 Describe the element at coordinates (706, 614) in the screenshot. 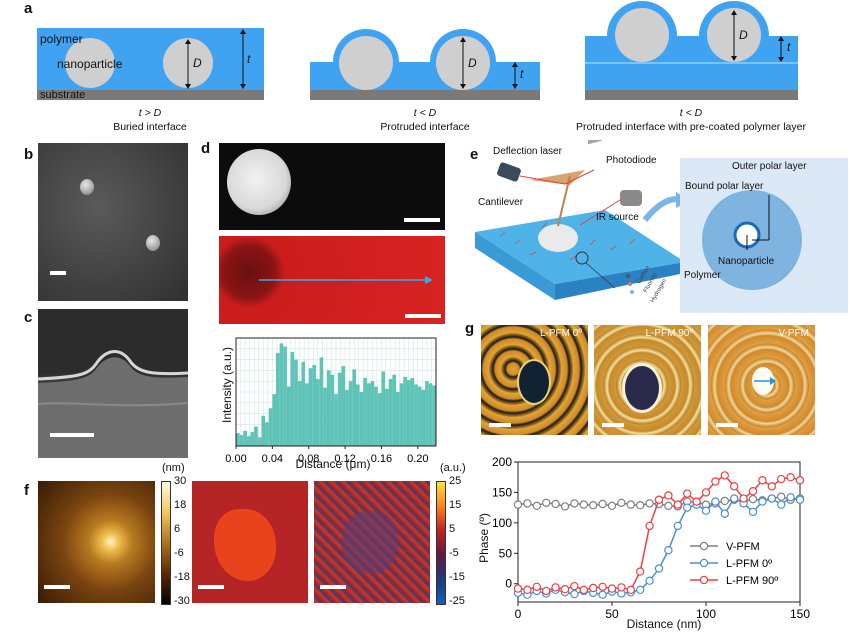

I see `x-tick-label: 100` at that location.